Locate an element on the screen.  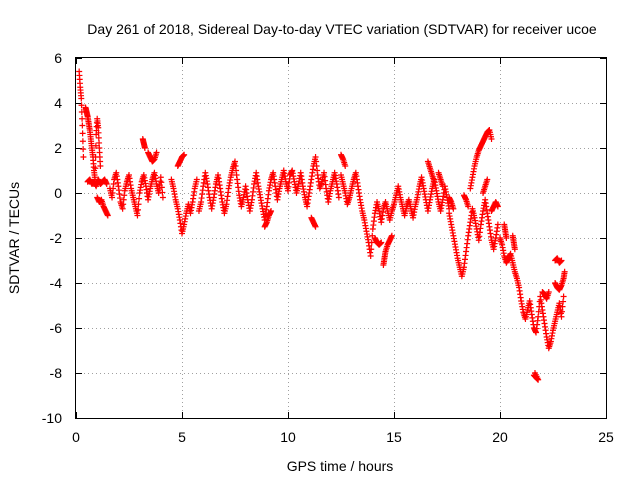
x-tick-label: 15 is located at coordinates (394, 437).